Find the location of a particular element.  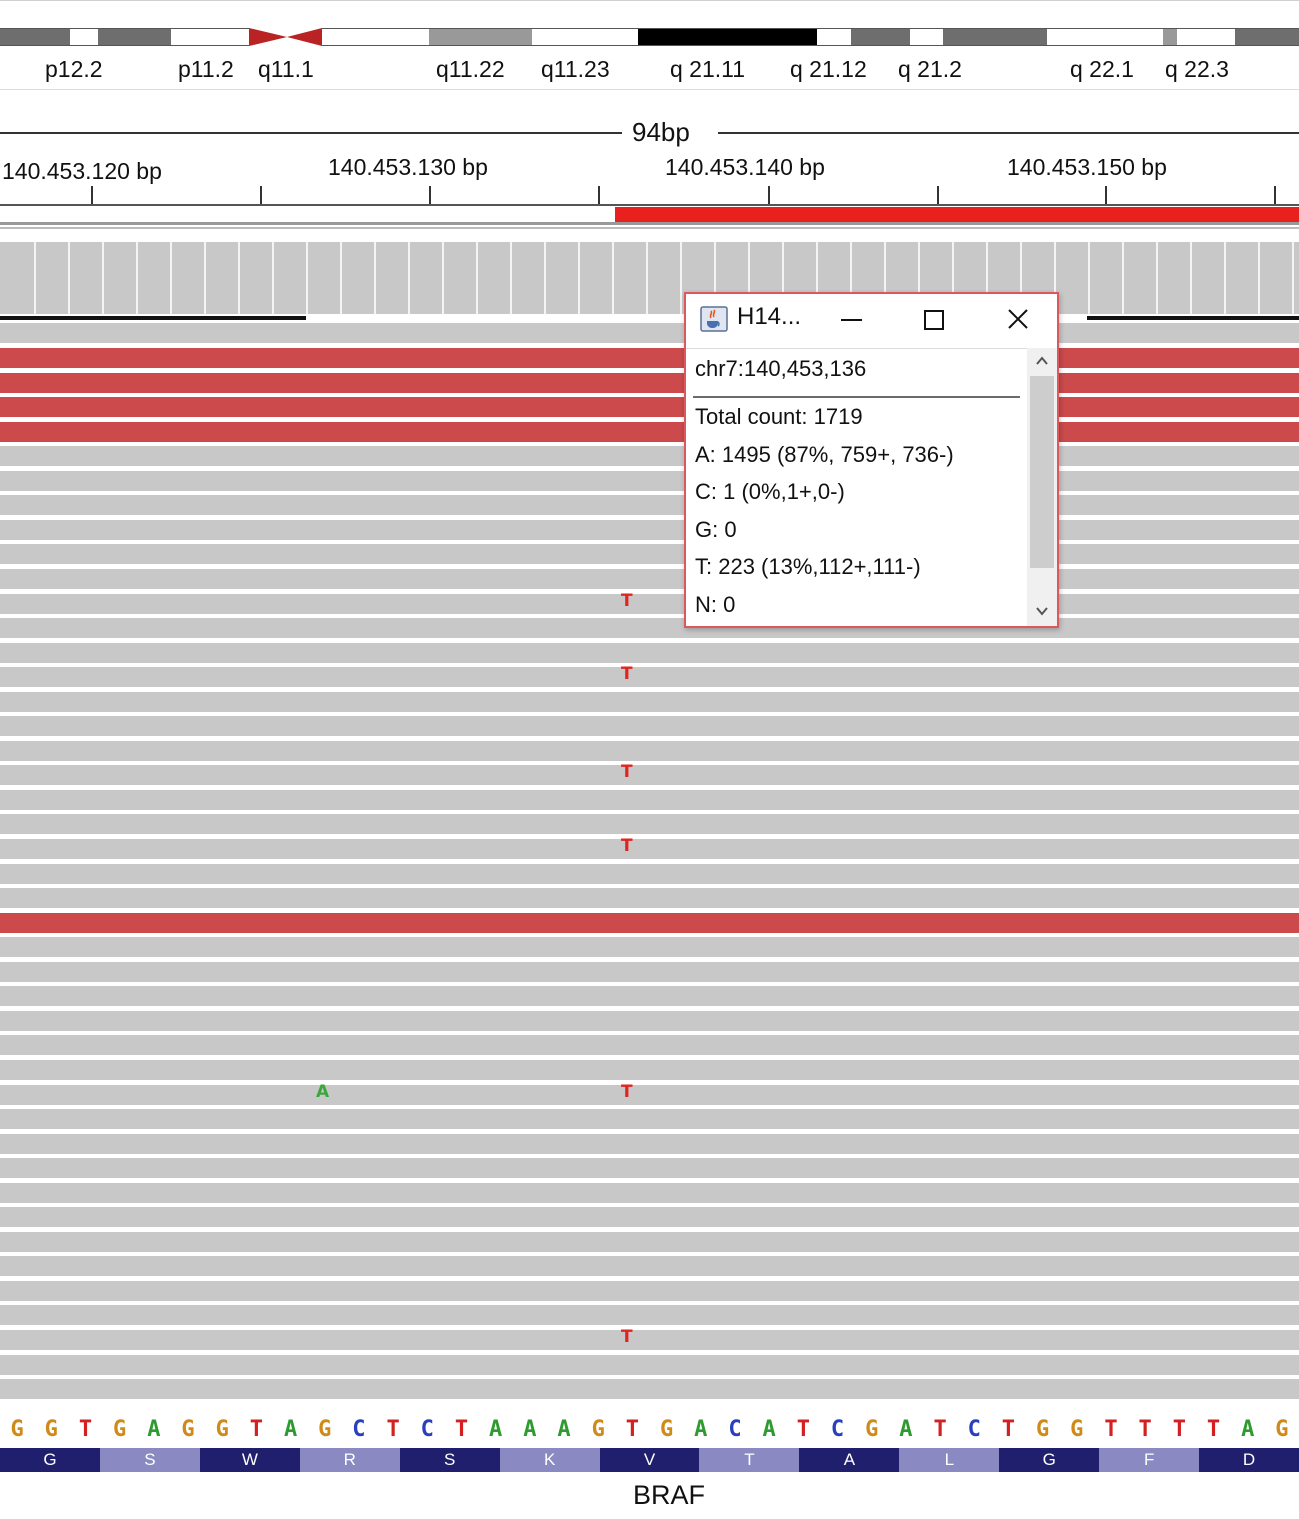

centromere-right is located at coordinates (304, 37).